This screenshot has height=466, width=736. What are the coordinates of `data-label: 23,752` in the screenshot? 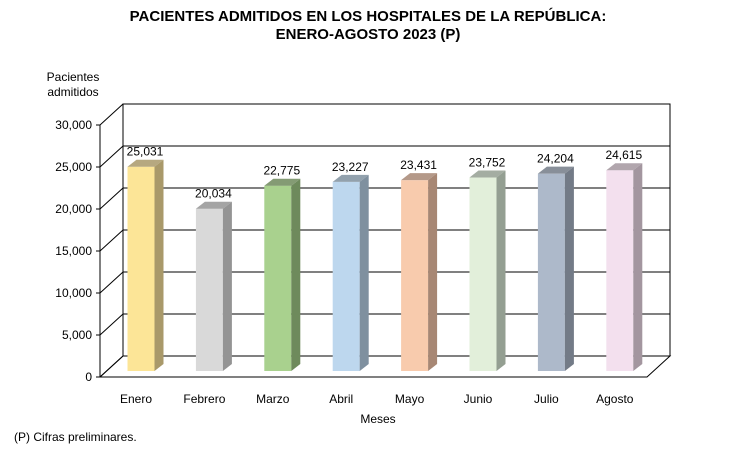 It's located at (487, 162).